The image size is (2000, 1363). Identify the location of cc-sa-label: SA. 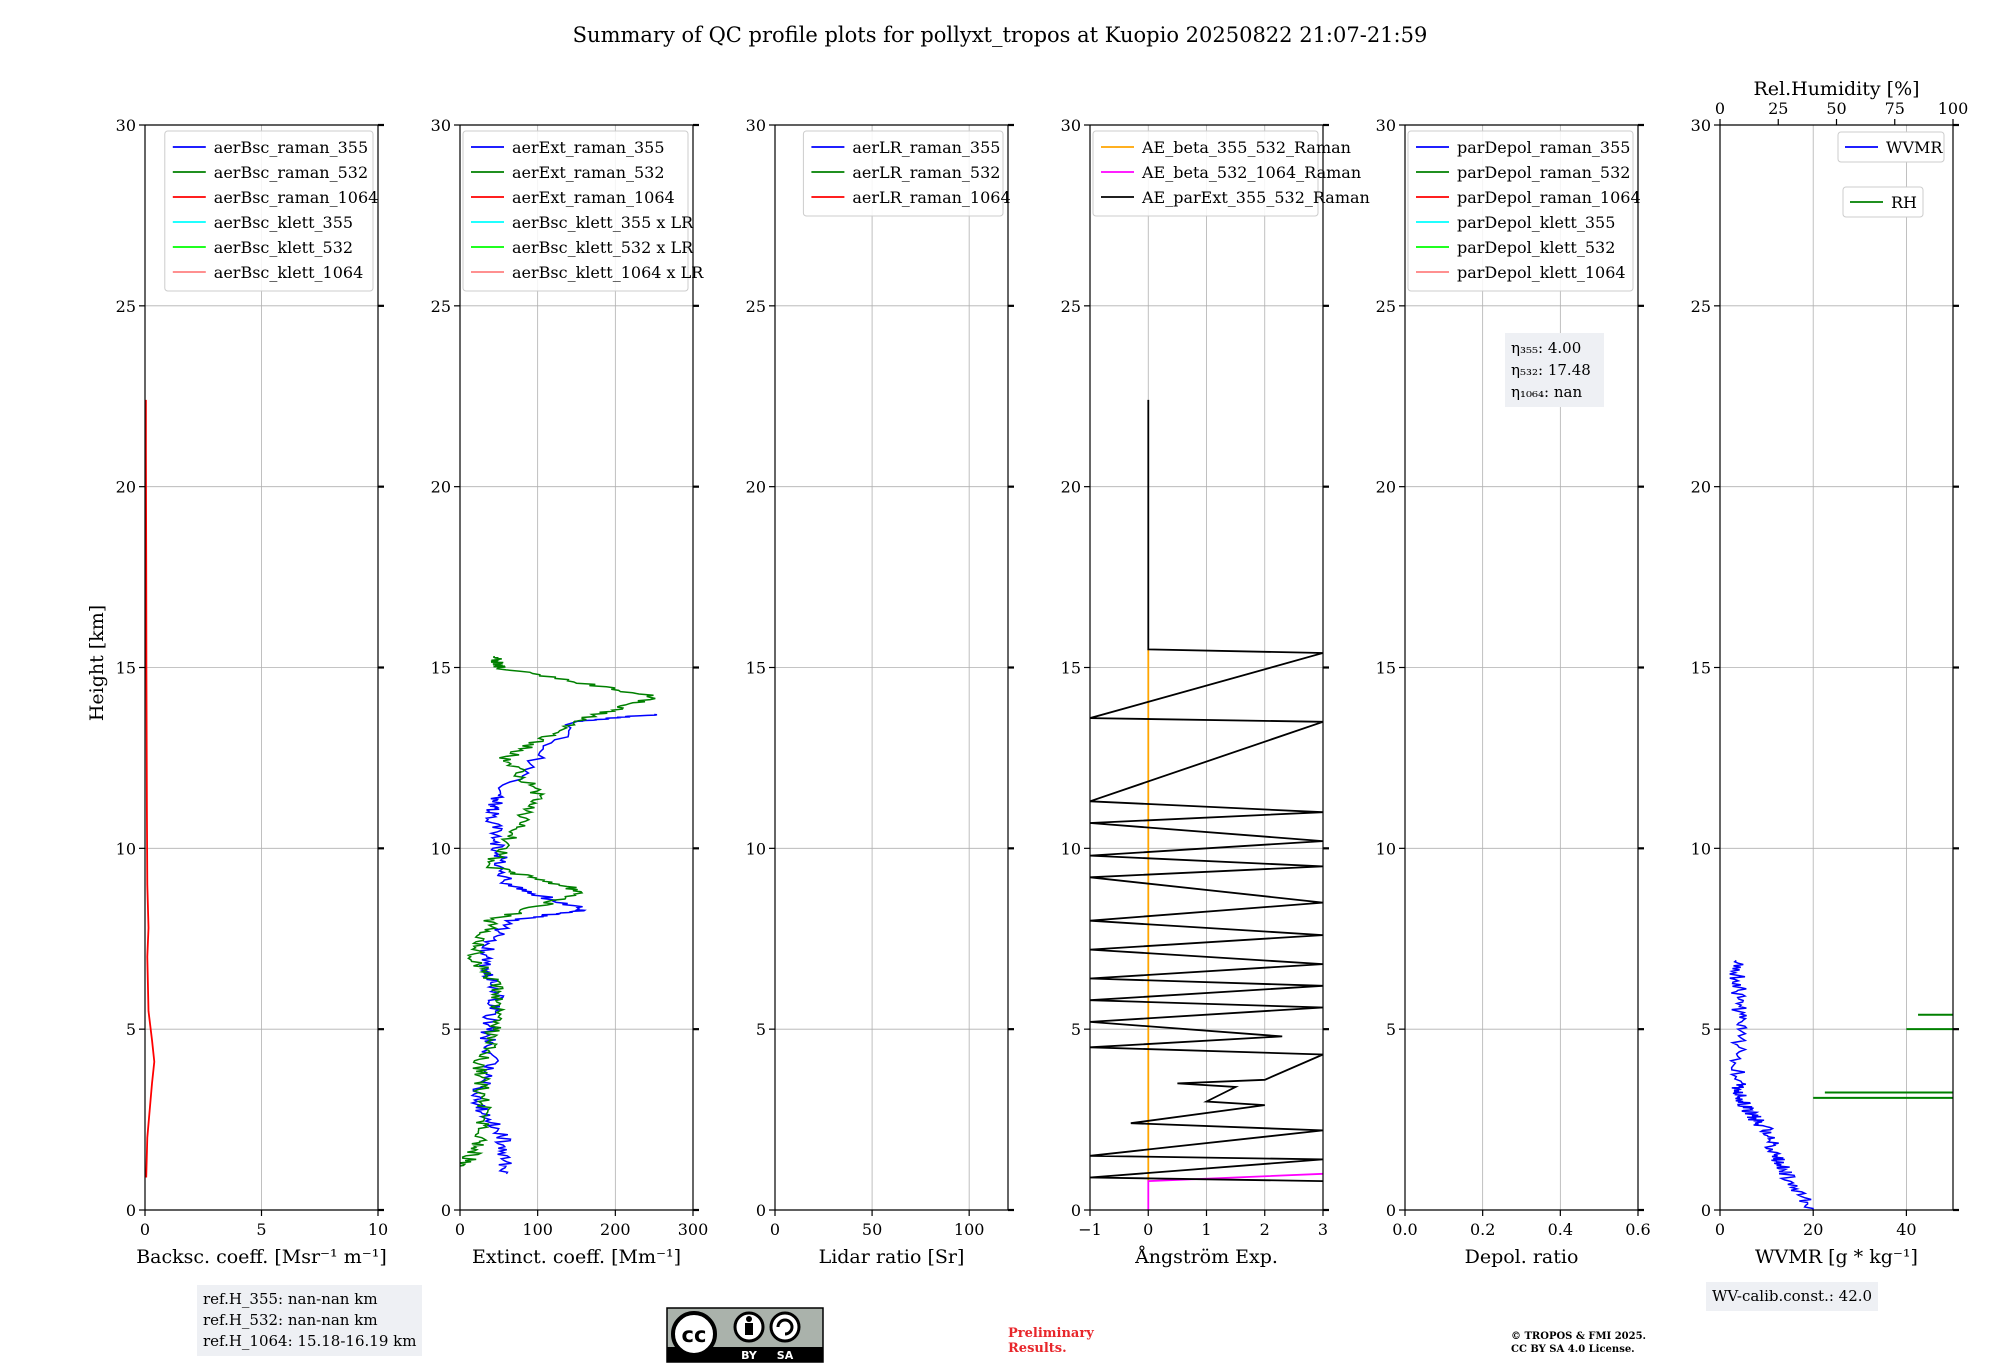
(785, 1355).